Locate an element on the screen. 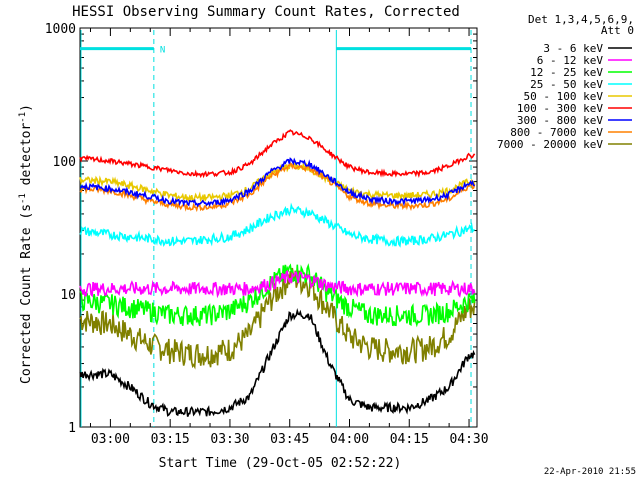  y-axis-label-mid: detector is located at coordinates (26, 158).